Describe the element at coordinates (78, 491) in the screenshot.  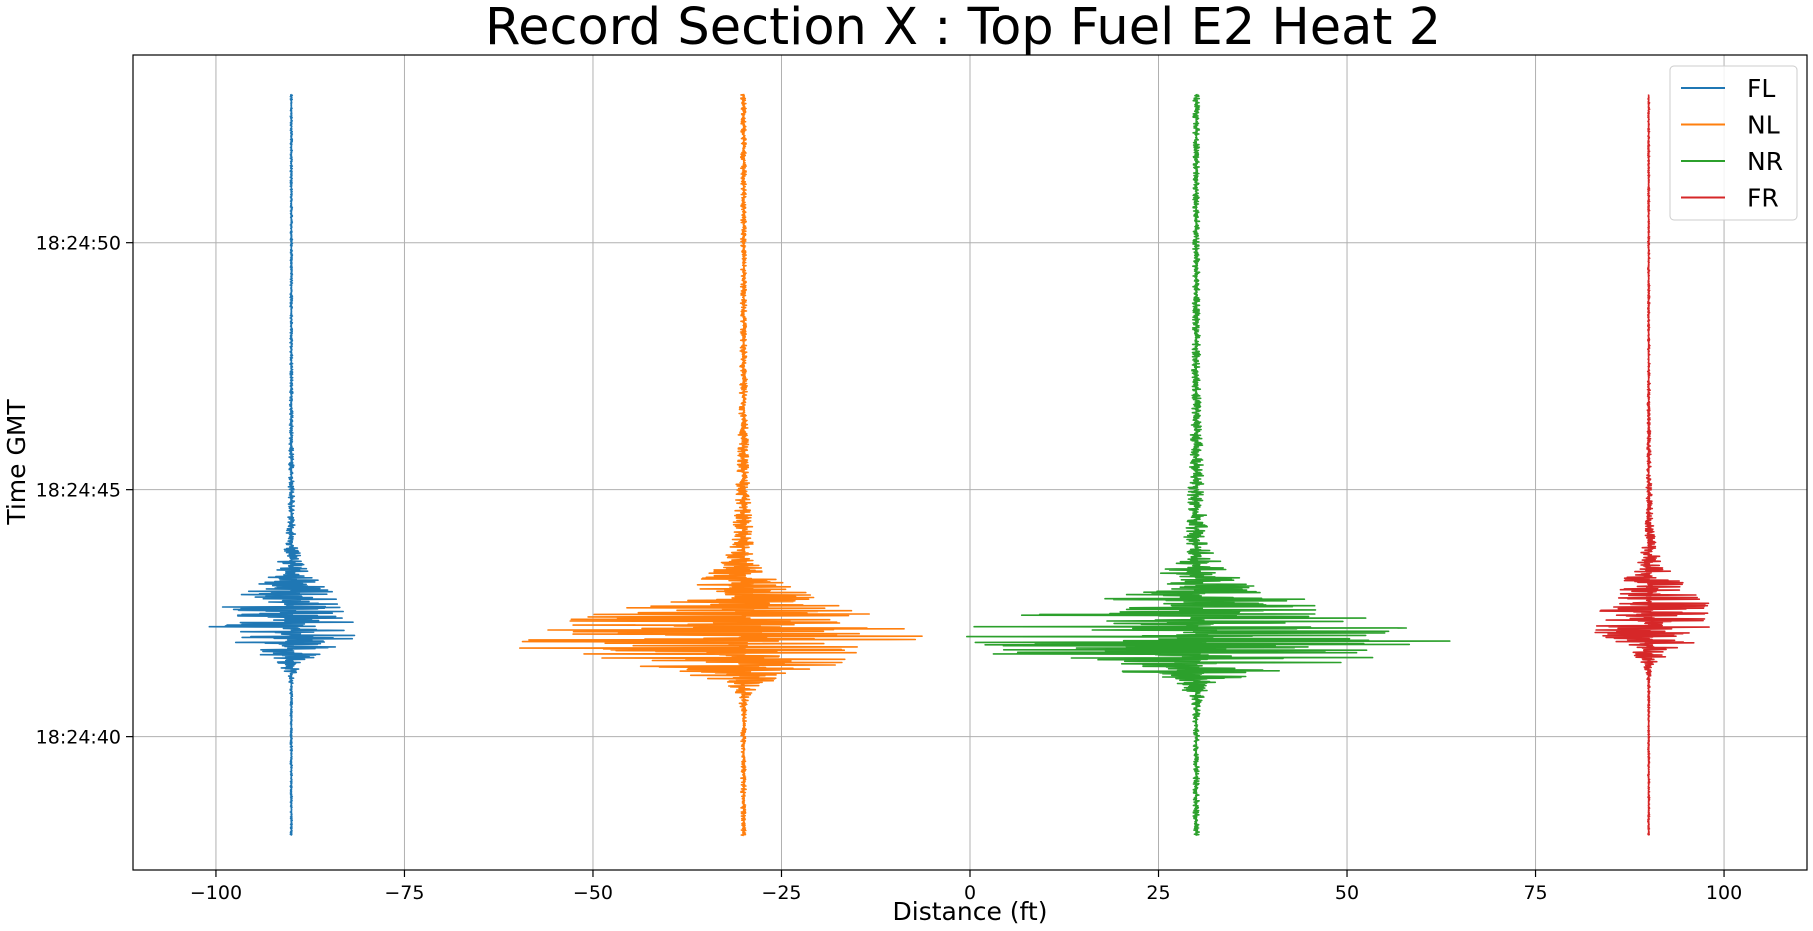
I see `y-tick-label: 18:24:45` at that location.